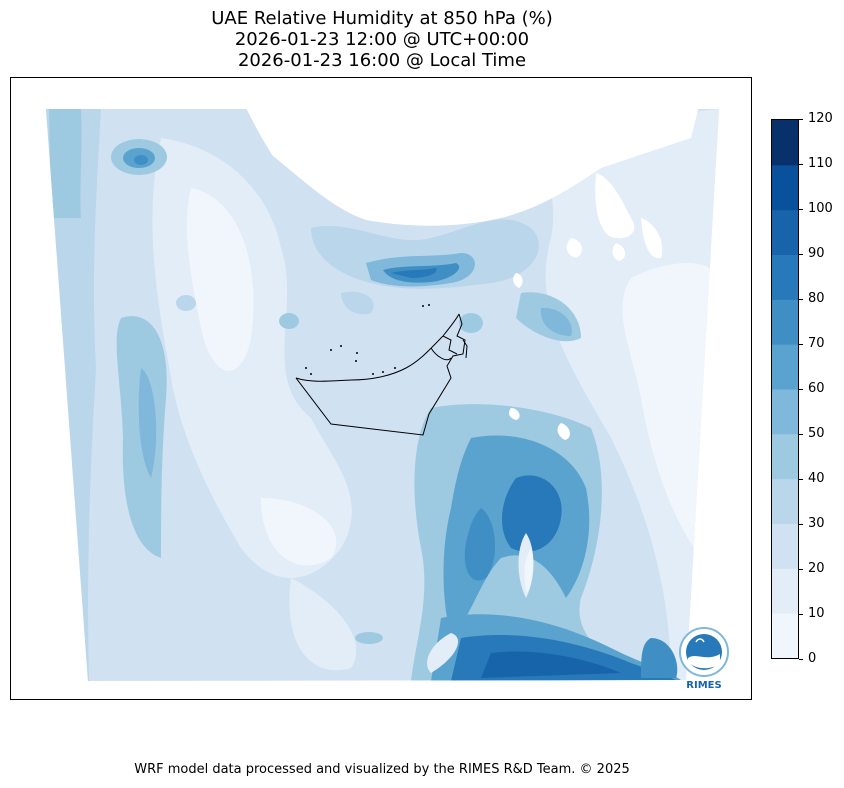 The width and height of the screenshot is (844, 788). I want to click on colorbar-tick-label: 70, so click(821, 344).